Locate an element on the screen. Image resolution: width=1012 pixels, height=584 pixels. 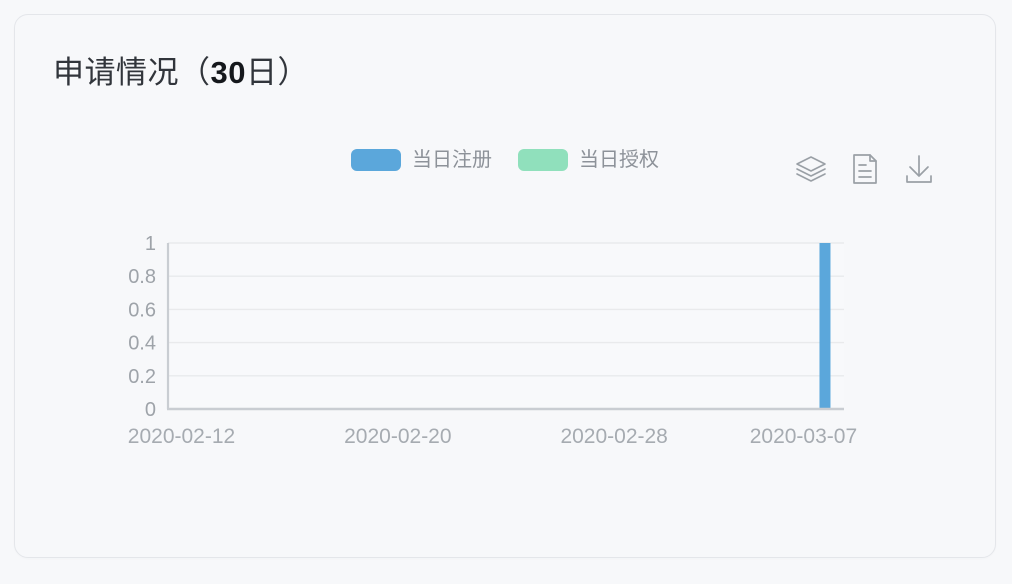
legend-swatch-register is located at coordinates (376, 160).